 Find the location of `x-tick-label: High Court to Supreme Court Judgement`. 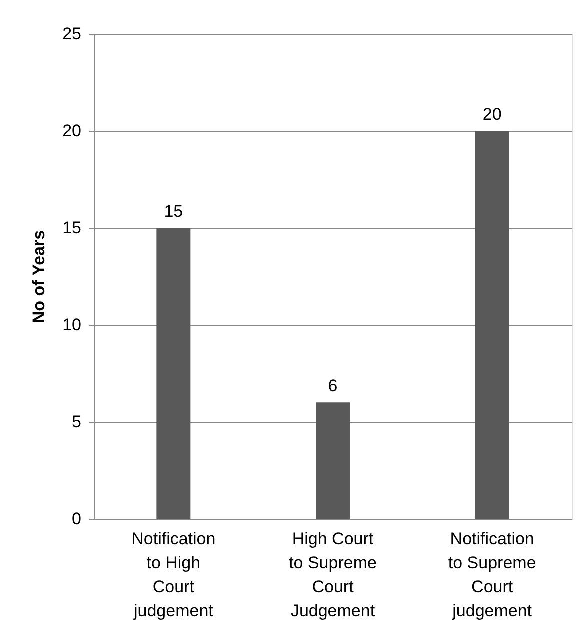

x-tick-label: High Court to Supreme Court Judgement is located at coordinates (333, 575).